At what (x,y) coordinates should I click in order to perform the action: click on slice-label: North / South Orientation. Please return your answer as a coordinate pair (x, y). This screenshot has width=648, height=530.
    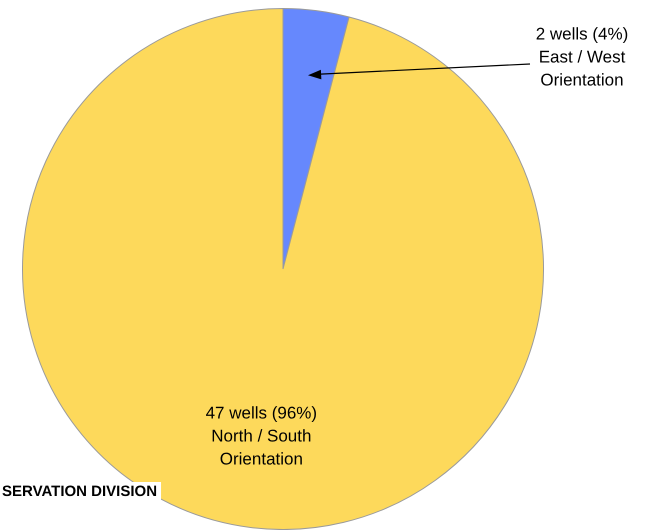
    Looking at the image, I should click on (261, 447).